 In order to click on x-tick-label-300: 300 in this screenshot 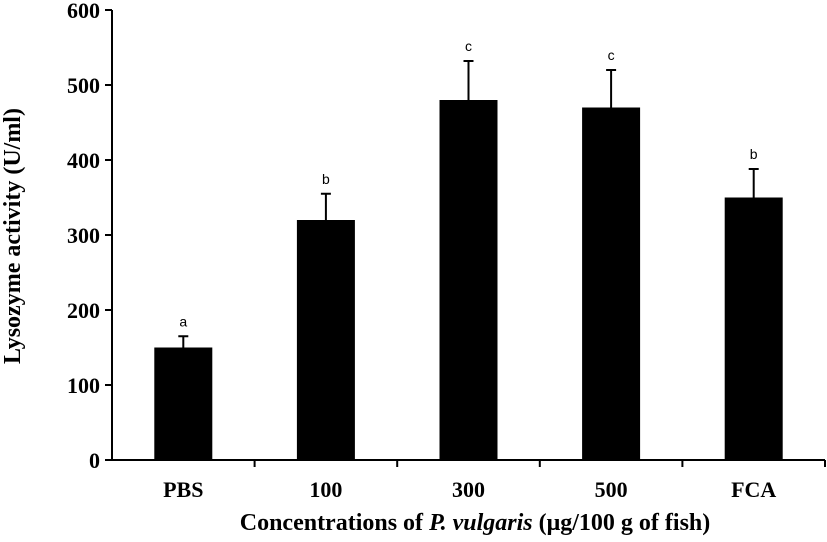, I will do `click(468, 489)`.